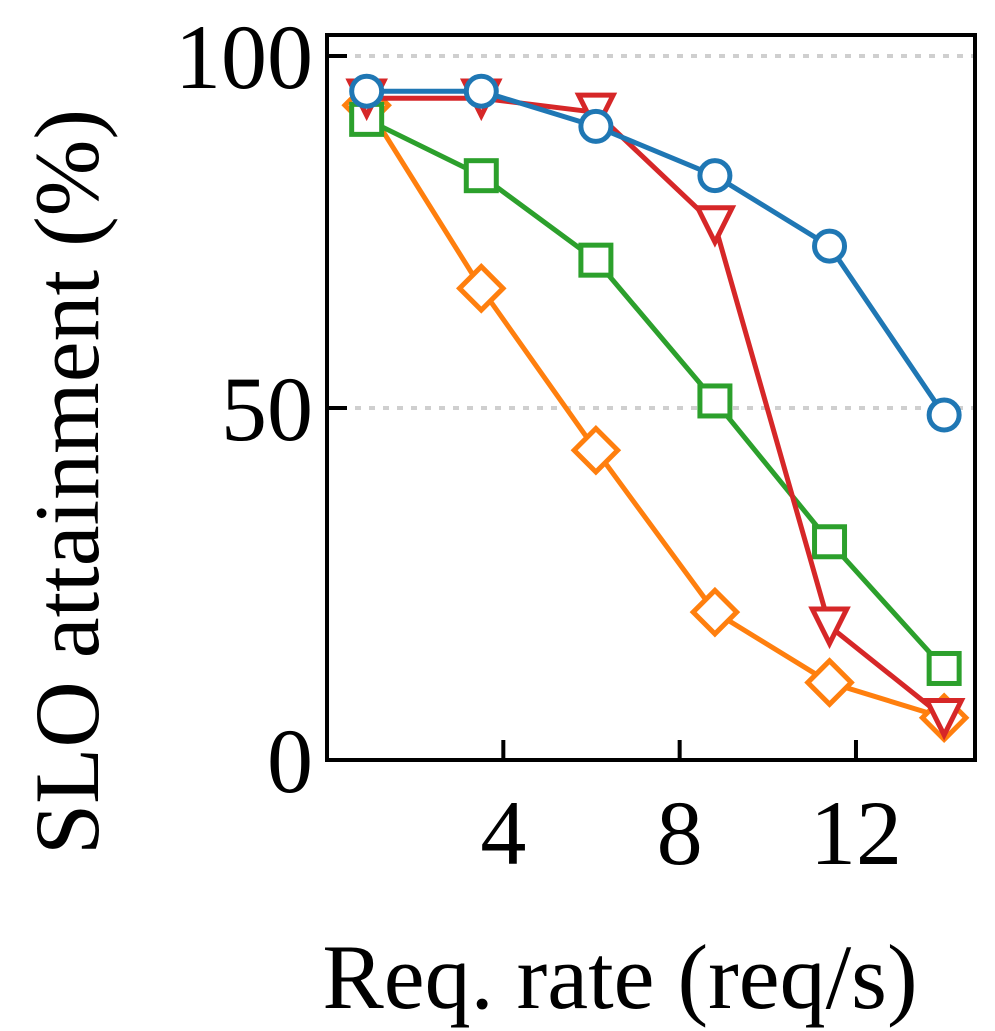  Describe the element at coordinates (290, 761) in the screenshot. I see `y-tick-label: 0` at that location.